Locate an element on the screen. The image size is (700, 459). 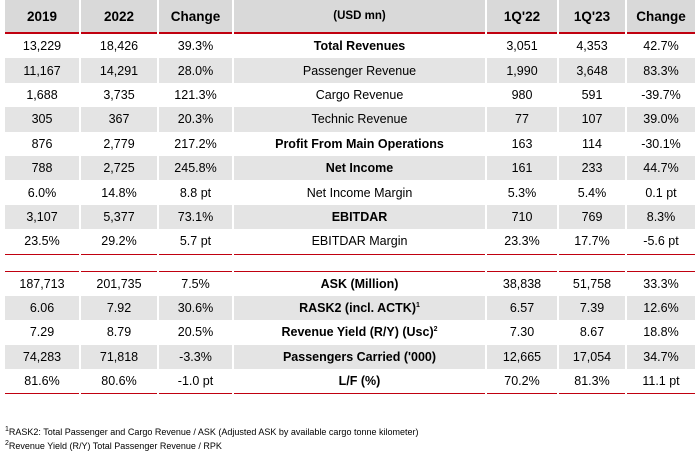
table-row: 305 367 20.3% Technic Revenue 77 107 39.0% is located at coordinates (350, 119).